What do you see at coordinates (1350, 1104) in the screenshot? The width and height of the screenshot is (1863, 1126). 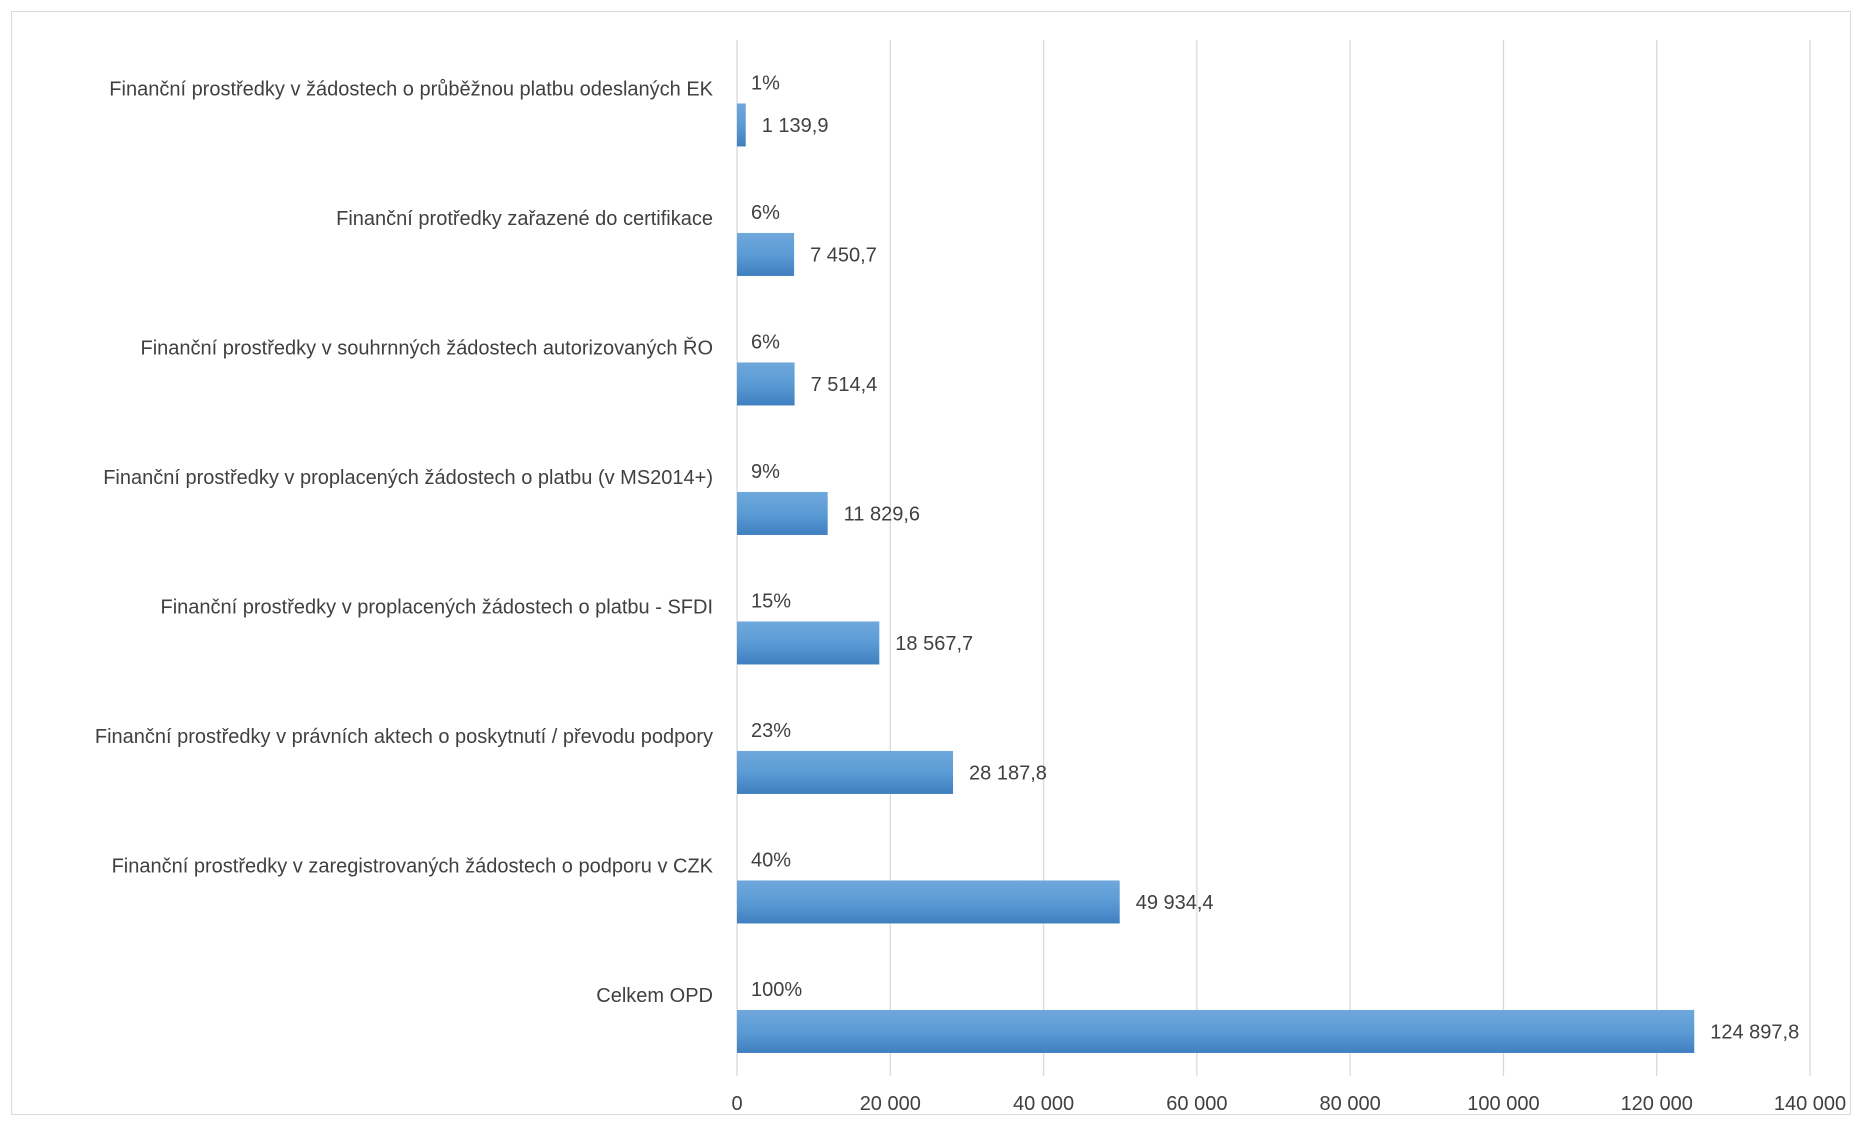 I see `x-tick-label: 80 000` at bounding box center [1350, 1104].